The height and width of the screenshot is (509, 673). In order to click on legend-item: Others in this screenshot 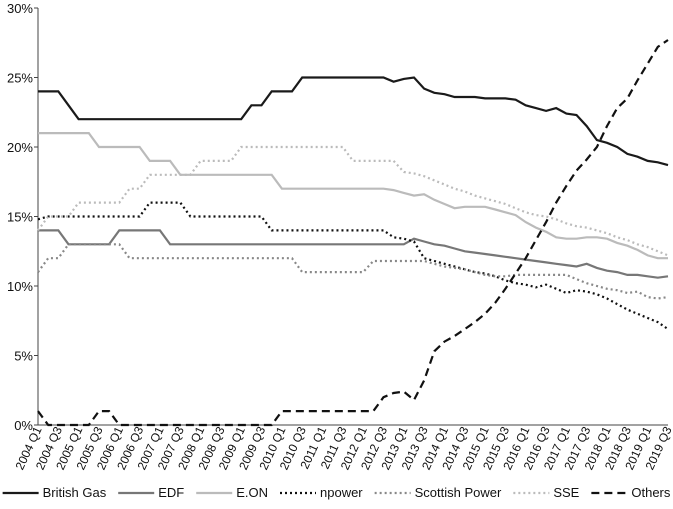, I will do `click(631, 492)`.